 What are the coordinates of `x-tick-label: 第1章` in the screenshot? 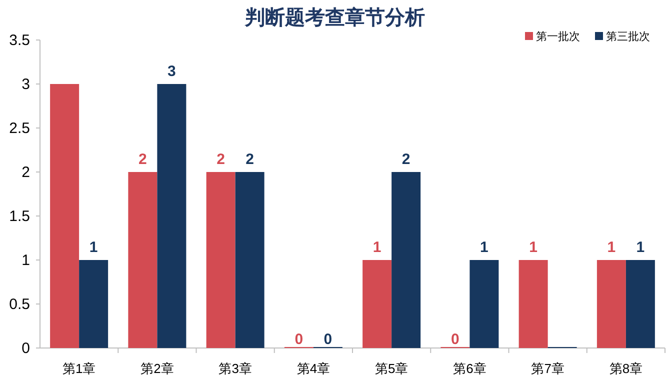 It's located at (79, 368).